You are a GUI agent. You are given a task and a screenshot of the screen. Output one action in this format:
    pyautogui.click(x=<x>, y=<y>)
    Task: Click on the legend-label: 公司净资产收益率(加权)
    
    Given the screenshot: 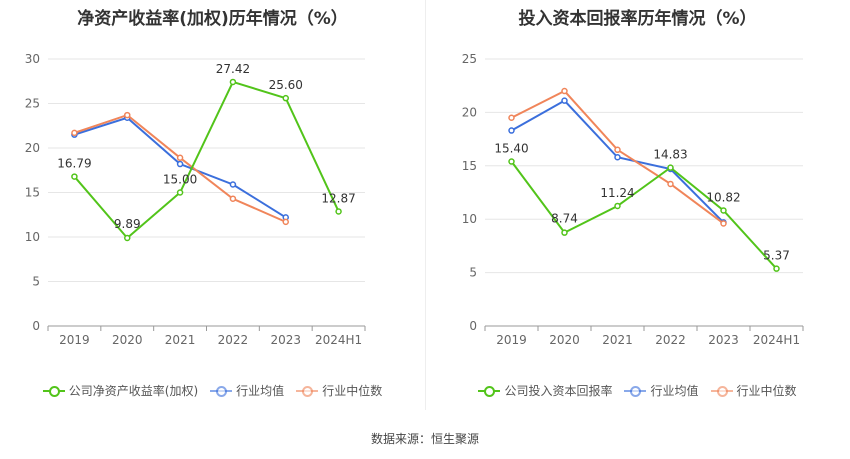 What is the action you would take?
    pyautogui.click(x=133, y=391)
    